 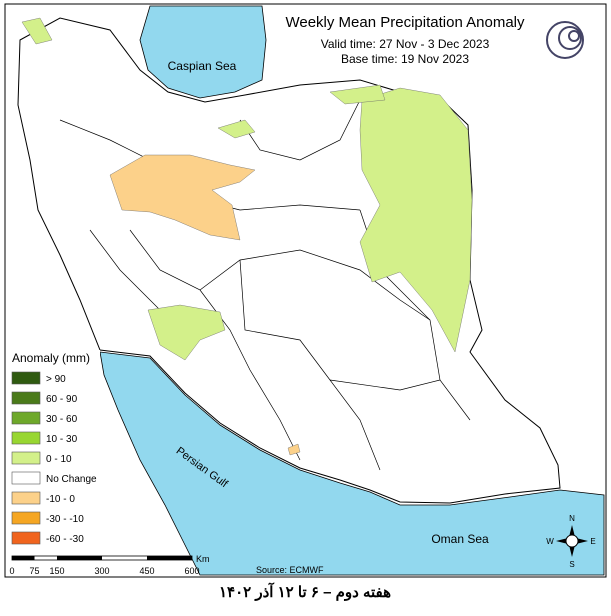 What do you see at coordinates (11, 571) in the screenshot?
I see `scale-label: 0` at bounding box center [11, 571].